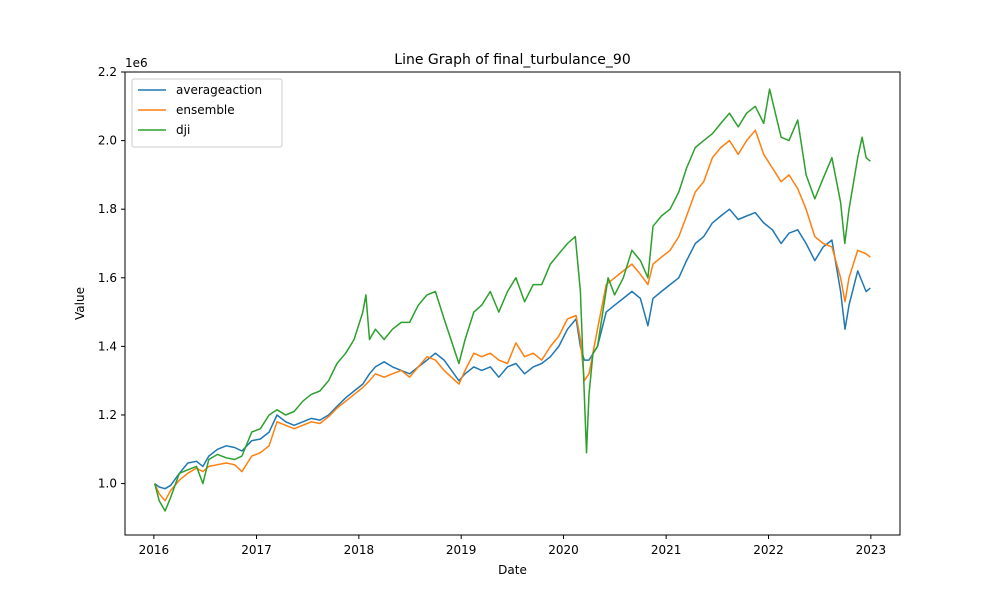  I want to click on x-tick-label: 2018, so click(359, 550).